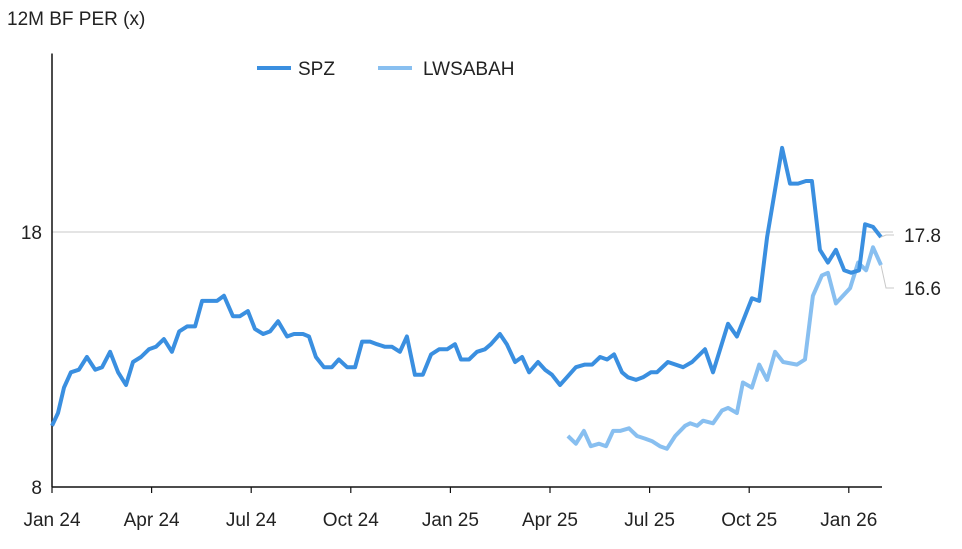 This screenshot has width=962, height=549. I want to click on x-tick-label: Apr 25, so click(550, 520).